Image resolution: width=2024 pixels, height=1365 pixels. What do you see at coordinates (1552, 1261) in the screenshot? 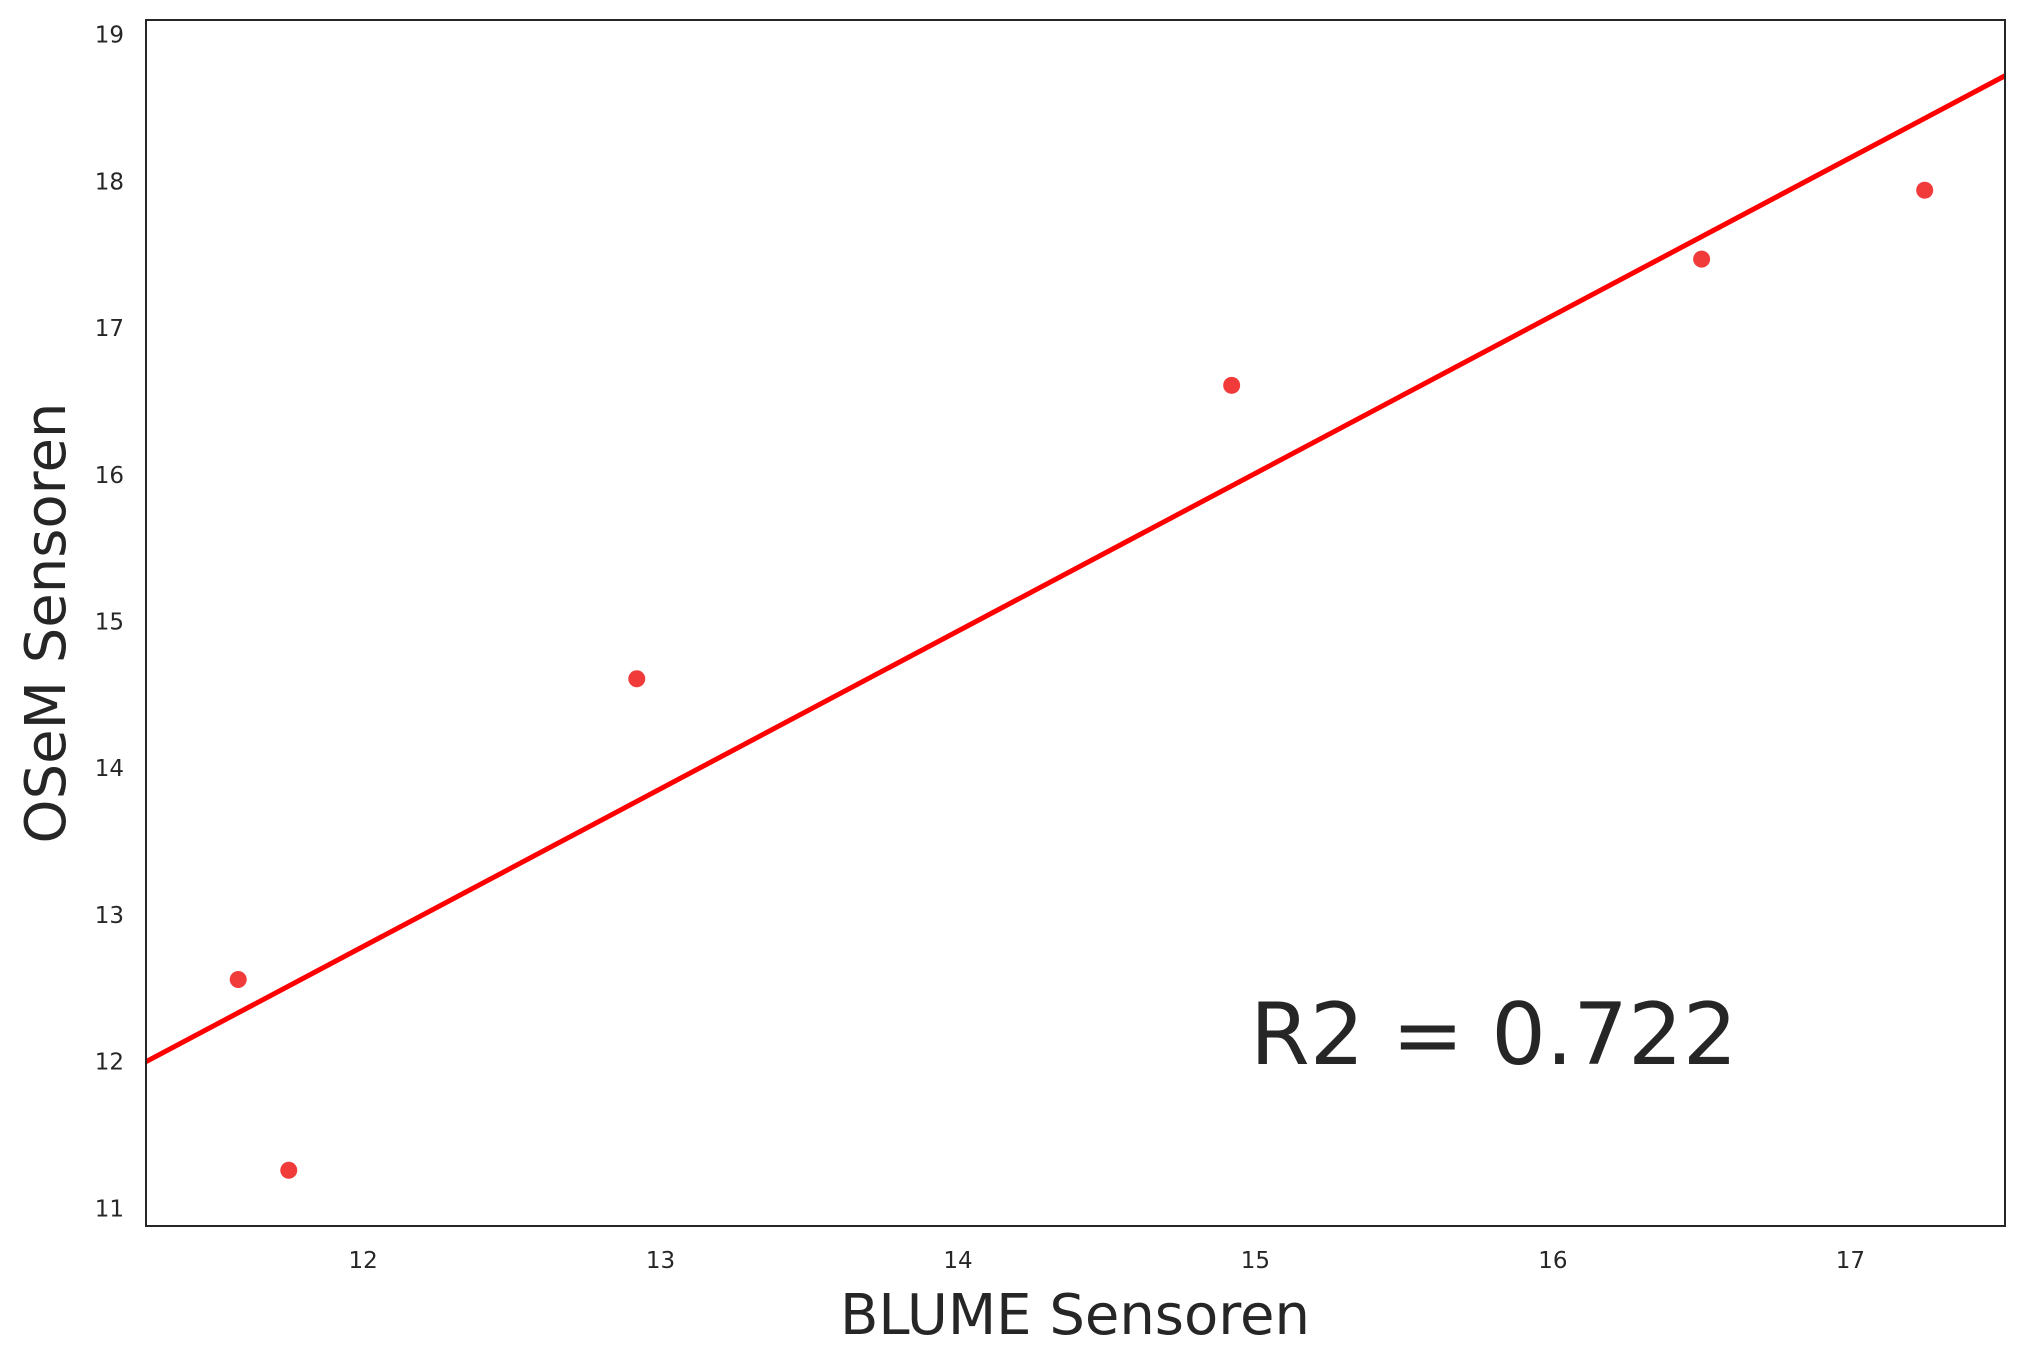
I see `x-tick-label: 16` at bounding box center [1552, 1261].